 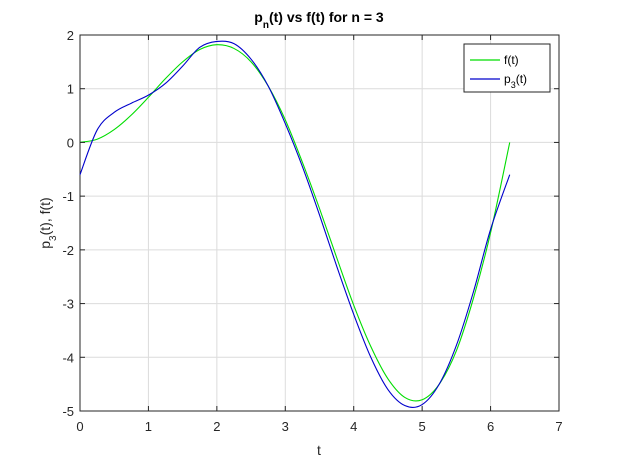 What do you see at coordinates (319, 20) in the screenshot?
I see `chart-title: pn(t) vs f(t) for n = 3` at bounding box center [319, 20].